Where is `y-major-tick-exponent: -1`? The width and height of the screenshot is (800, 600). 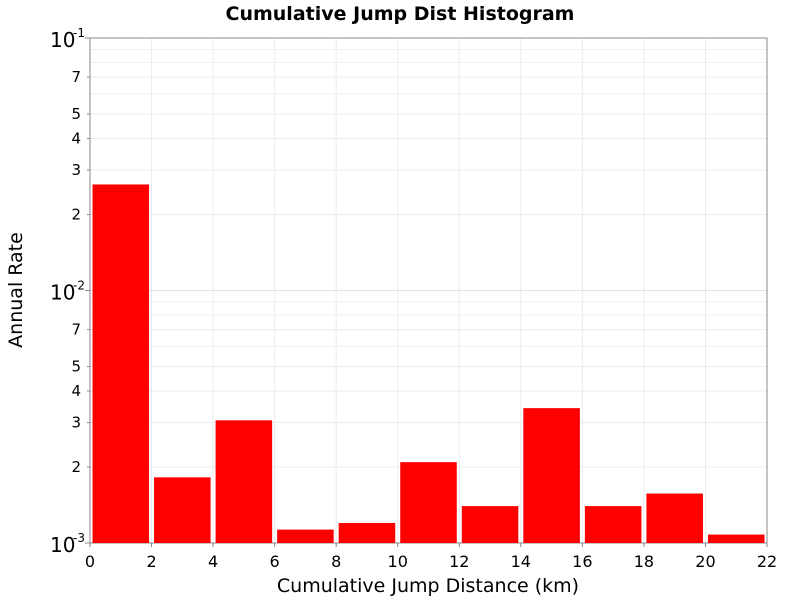 y-major-tick-exponent: -1 is located at coordinates (79, 33).